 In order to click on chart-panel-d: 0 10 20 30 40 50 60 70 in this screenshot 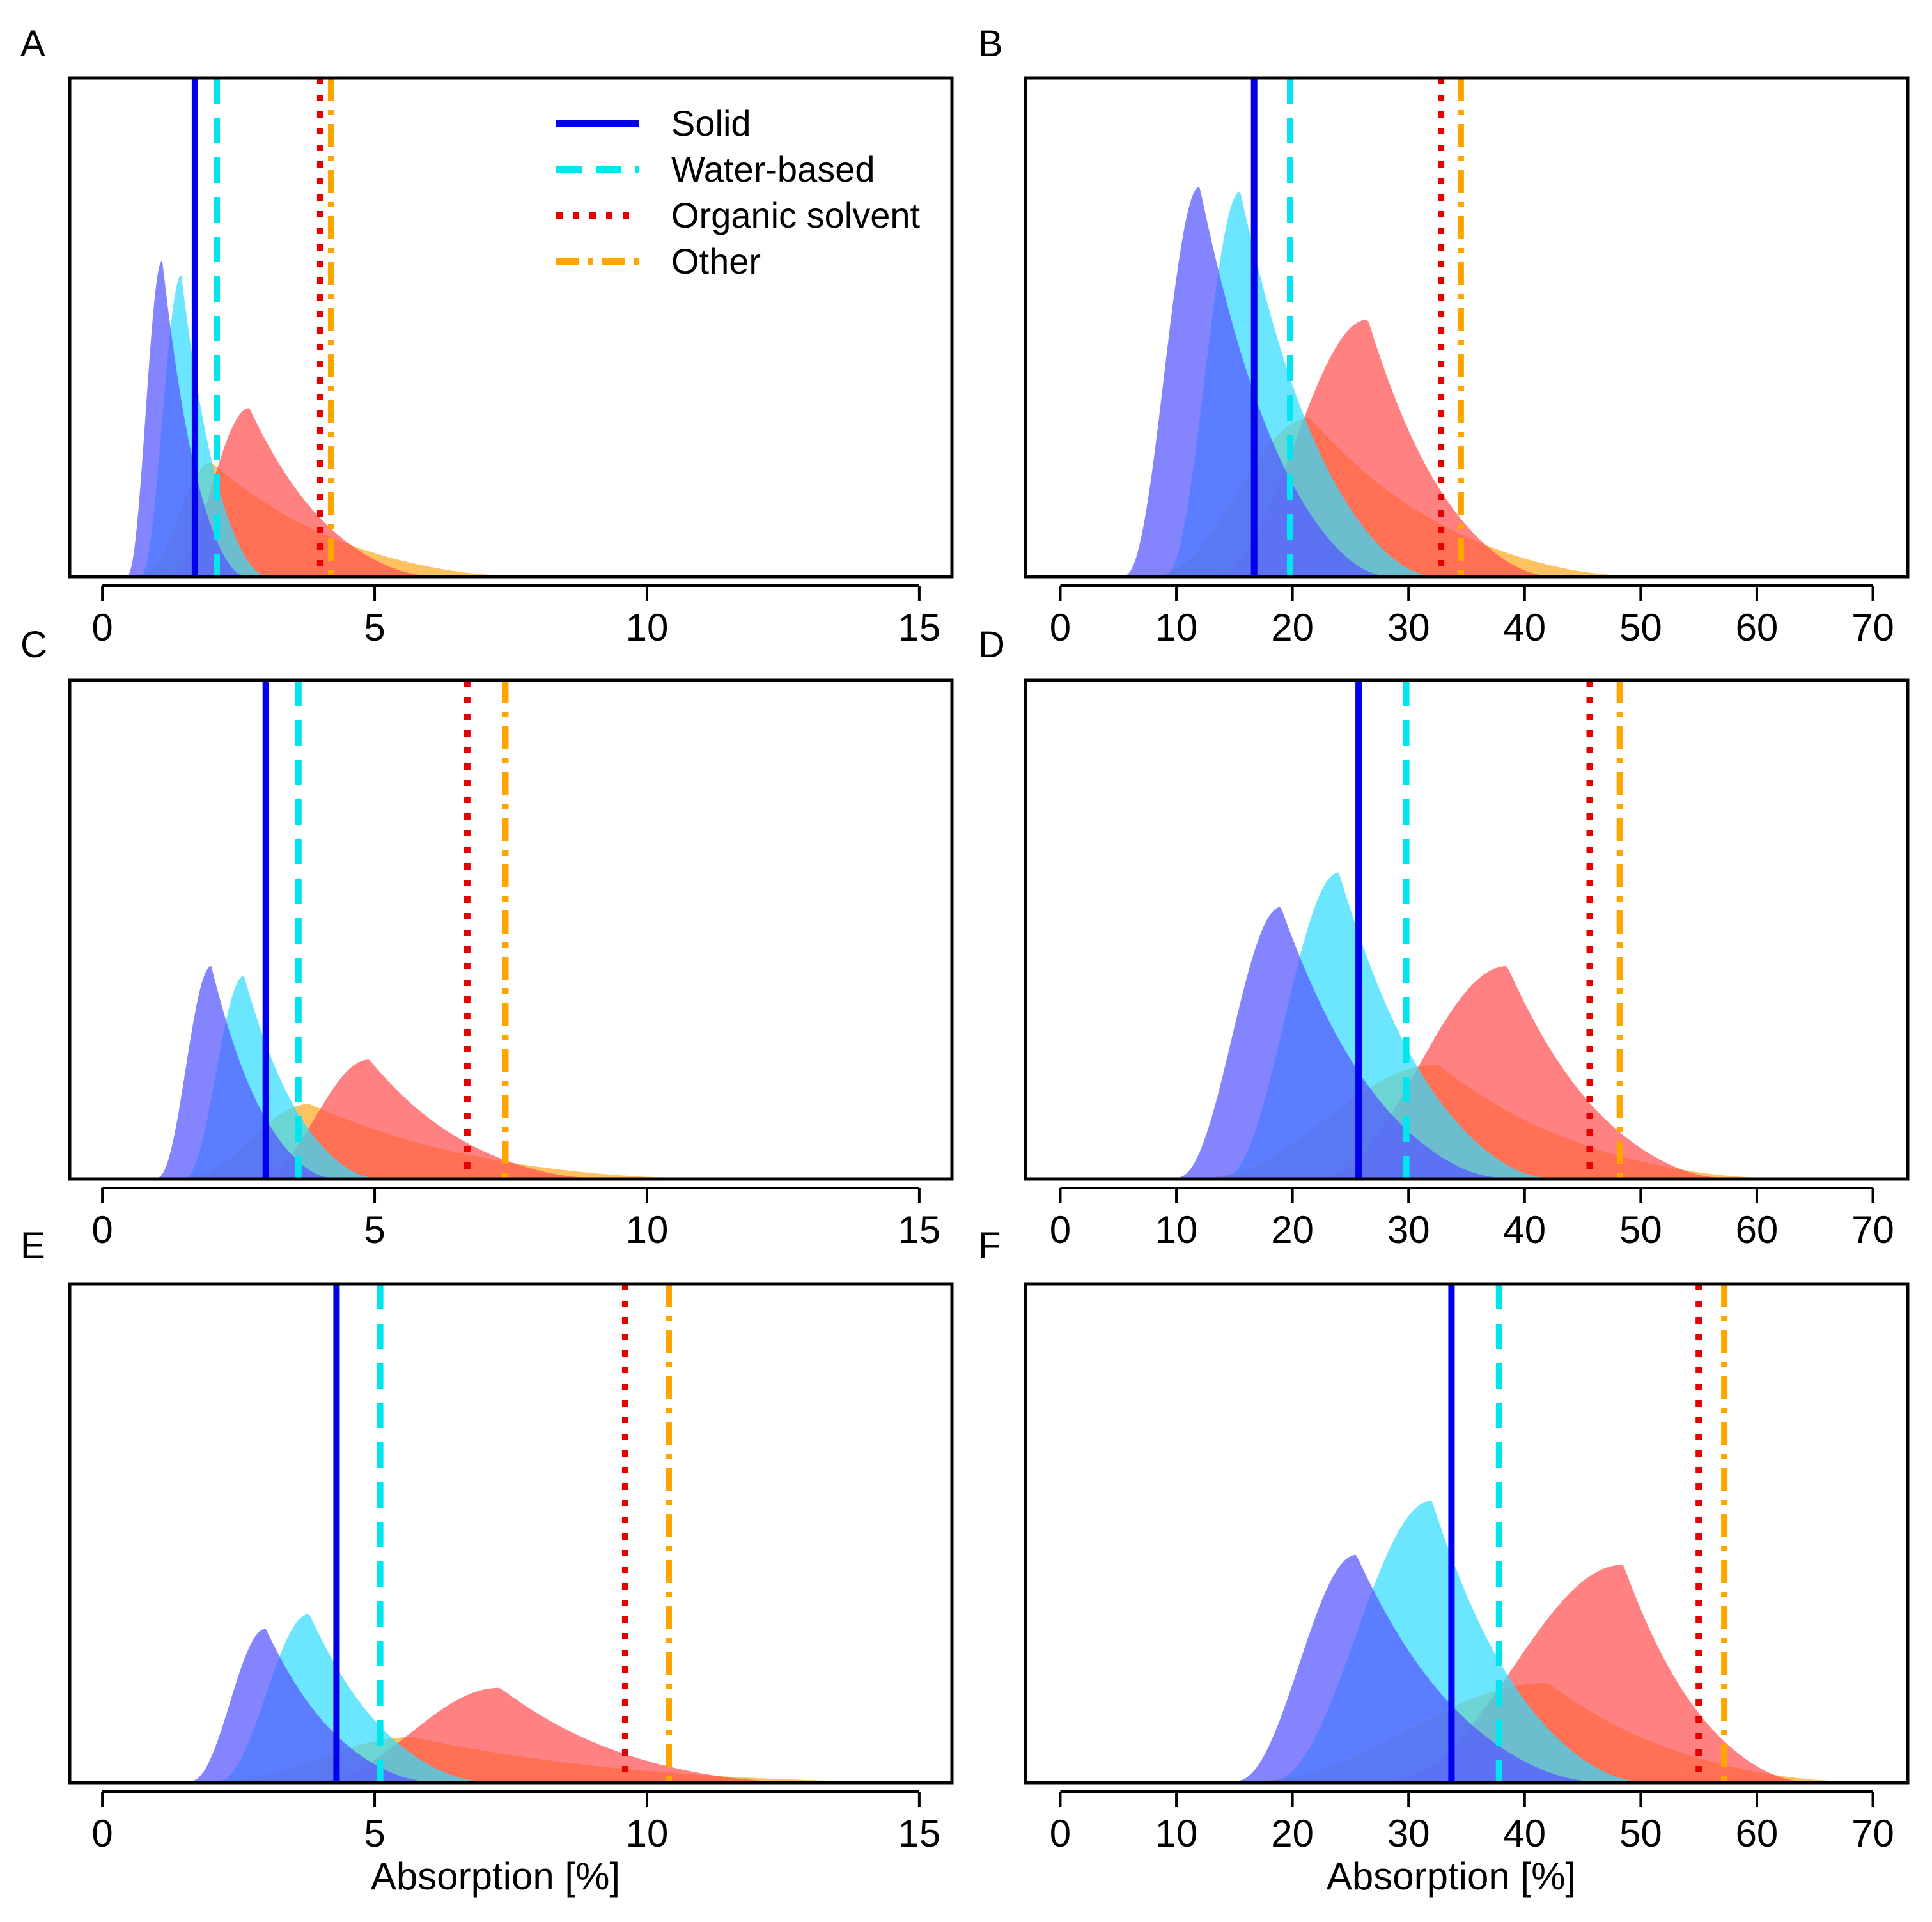, I will do `click(1467, 964)`.